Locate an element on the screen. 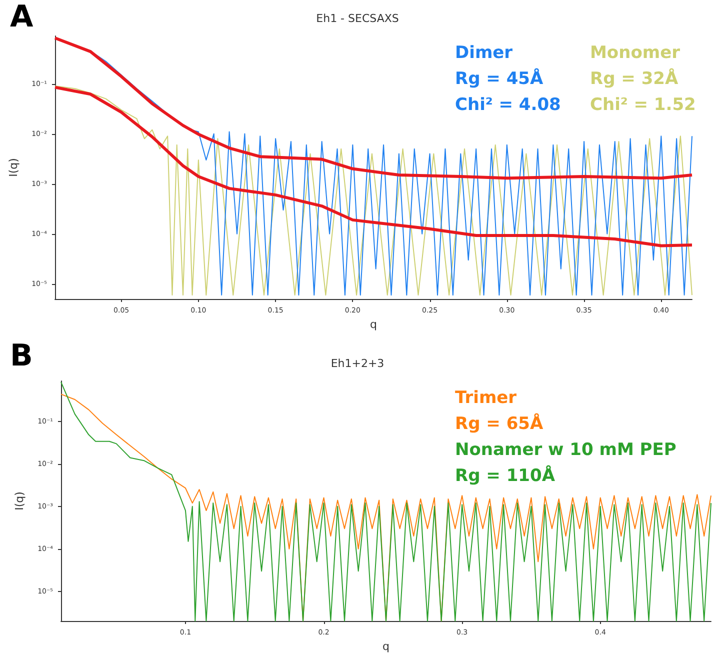 This screenshot has height=657, width=715. text: B is located at coordinates (21, 356).